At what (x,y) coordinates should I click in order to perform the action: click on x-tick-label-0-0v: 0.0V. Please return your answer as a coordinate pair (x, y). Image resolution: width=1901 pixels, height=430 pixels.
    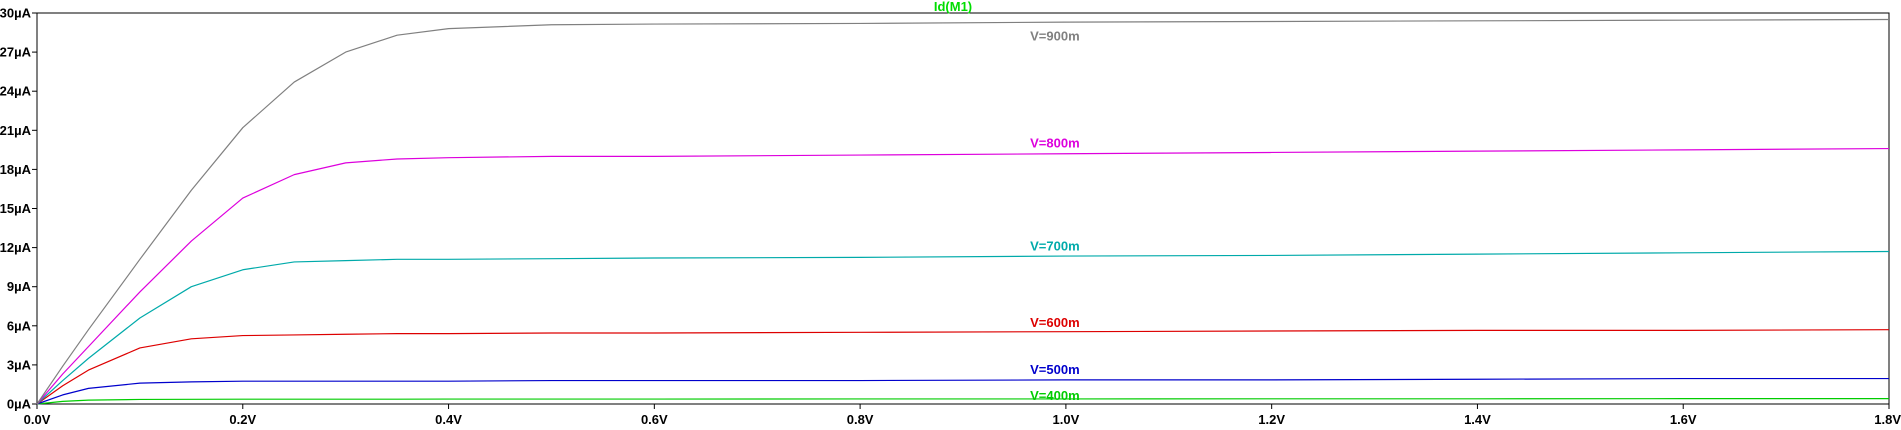
    Looking at the image, I should click on (37, 419).